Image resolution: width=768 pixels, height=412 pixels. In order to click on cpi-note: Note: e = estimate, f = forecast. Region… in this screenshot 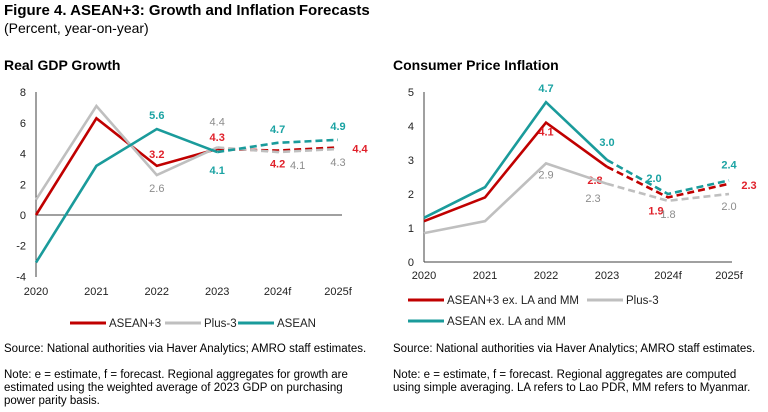, I will do `click(572, 381)`.